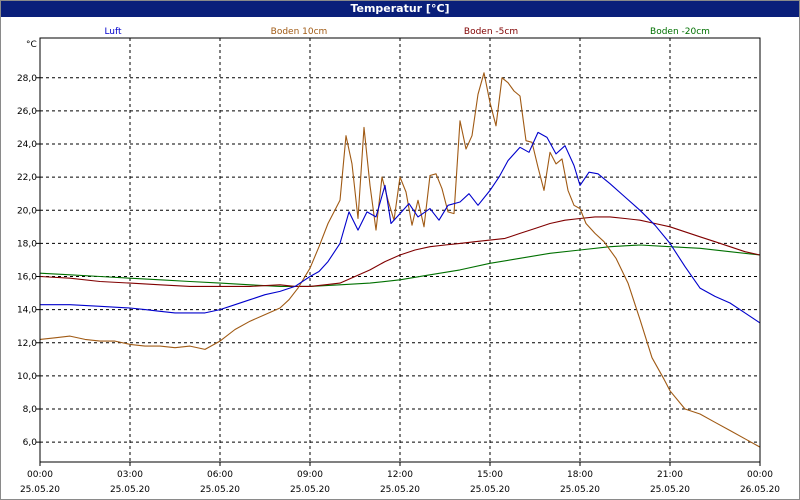  What do you see at coordinates (400, 475) in the screenshot?
I see `x-tick-time-label: 12:00` at bounding box center [400, 475].